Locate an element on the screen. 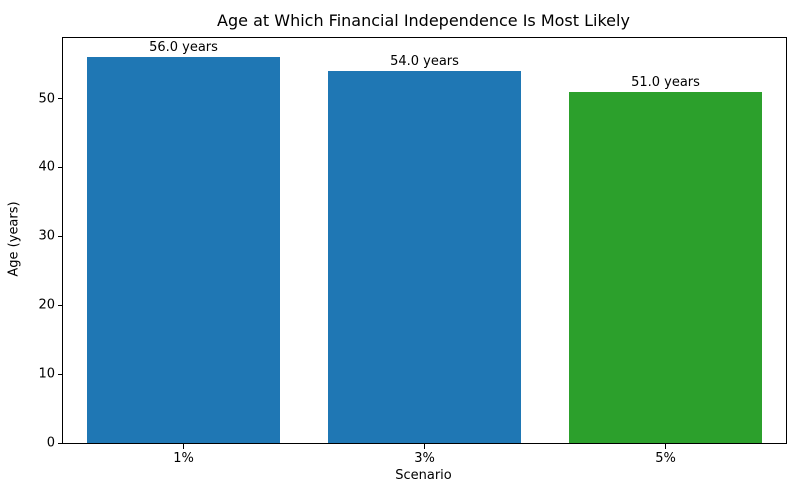  y-tick-label: 30 is located at coordinates (46, 236).